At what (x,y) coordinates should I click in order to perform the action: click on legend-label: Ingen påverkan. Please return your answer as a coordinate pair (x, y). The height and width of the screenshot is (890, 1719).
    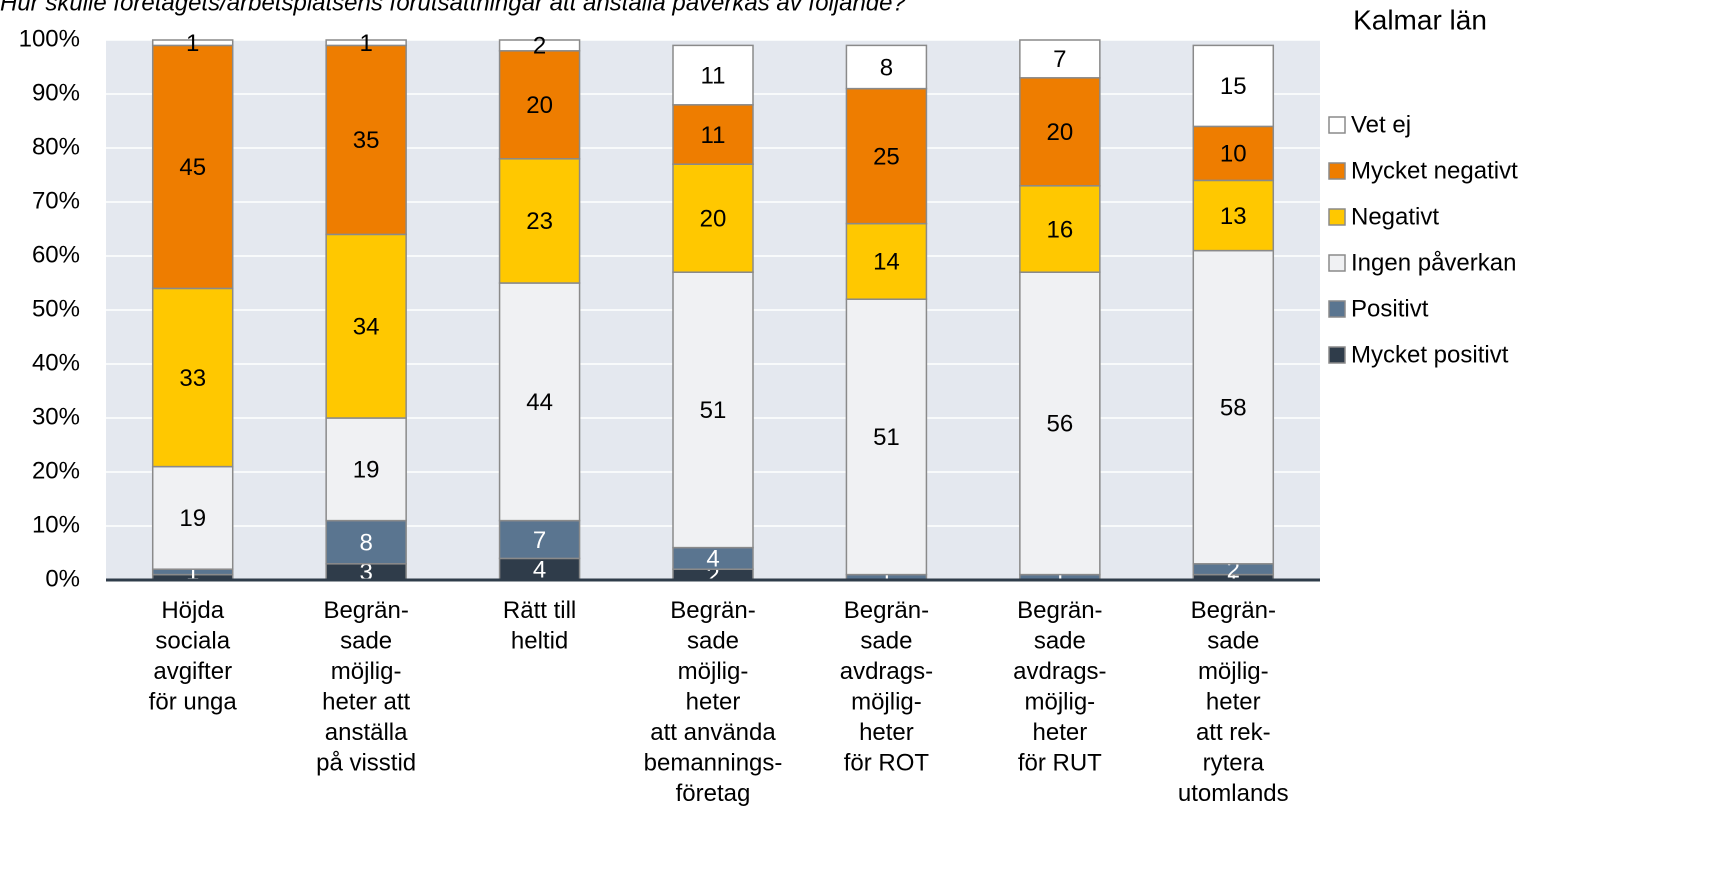
    Looking at the image, I should click on (1433, 262).